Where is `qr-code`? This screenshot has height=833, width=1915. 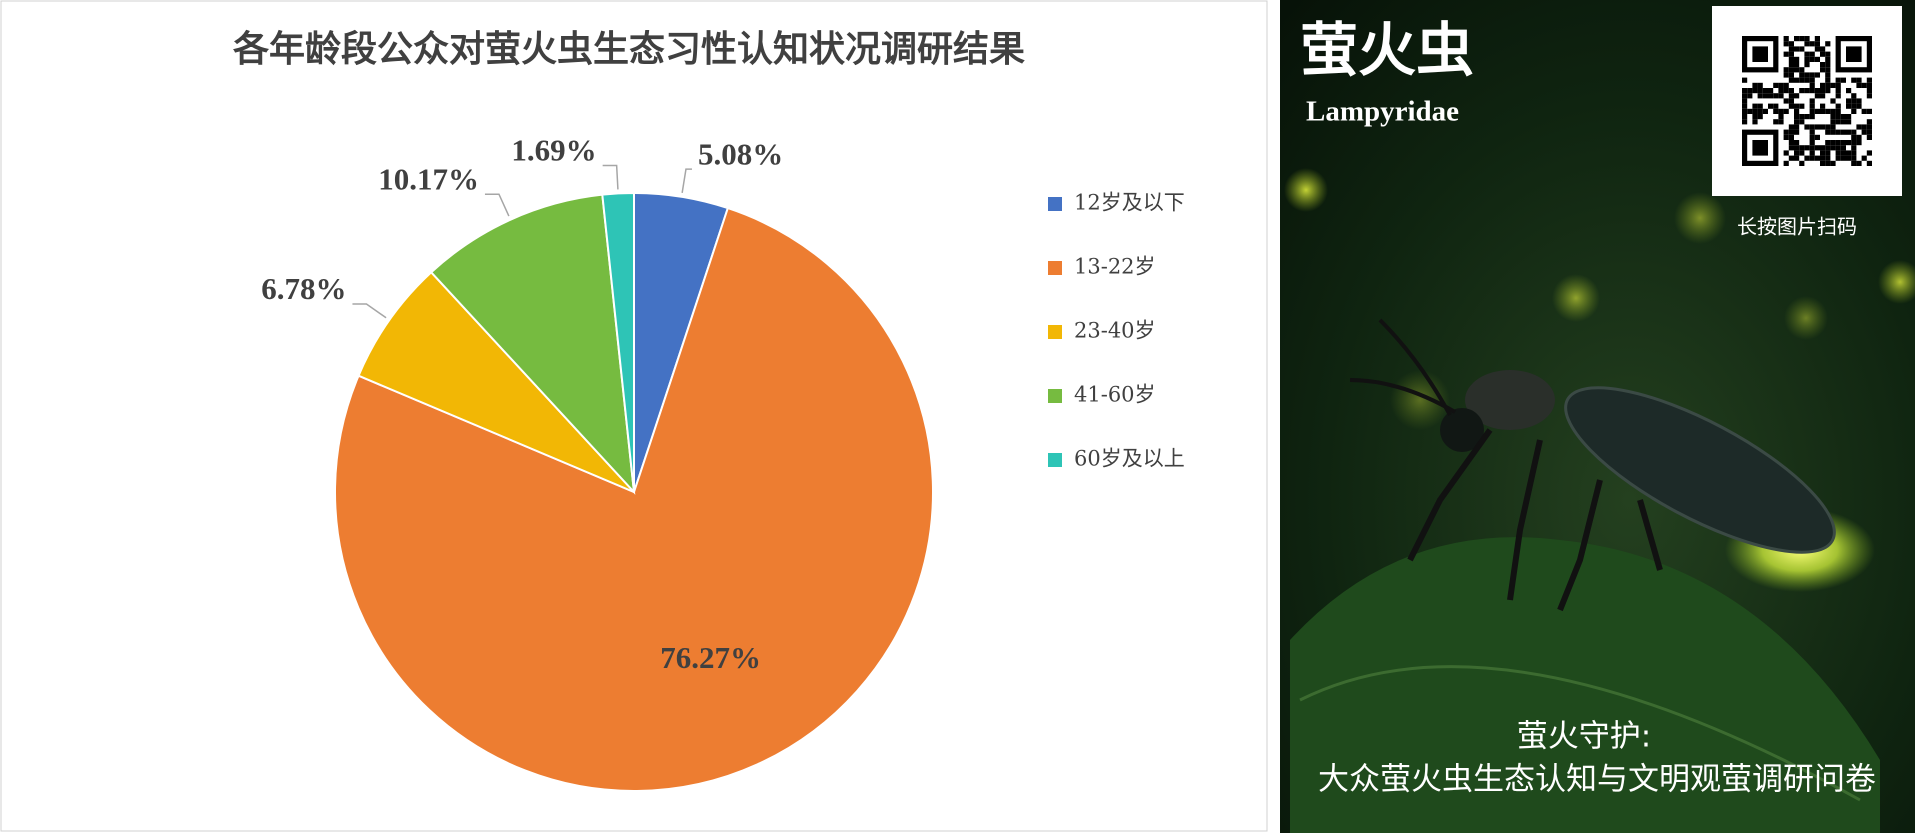 qr-code is located at coordinates (1807, 101).